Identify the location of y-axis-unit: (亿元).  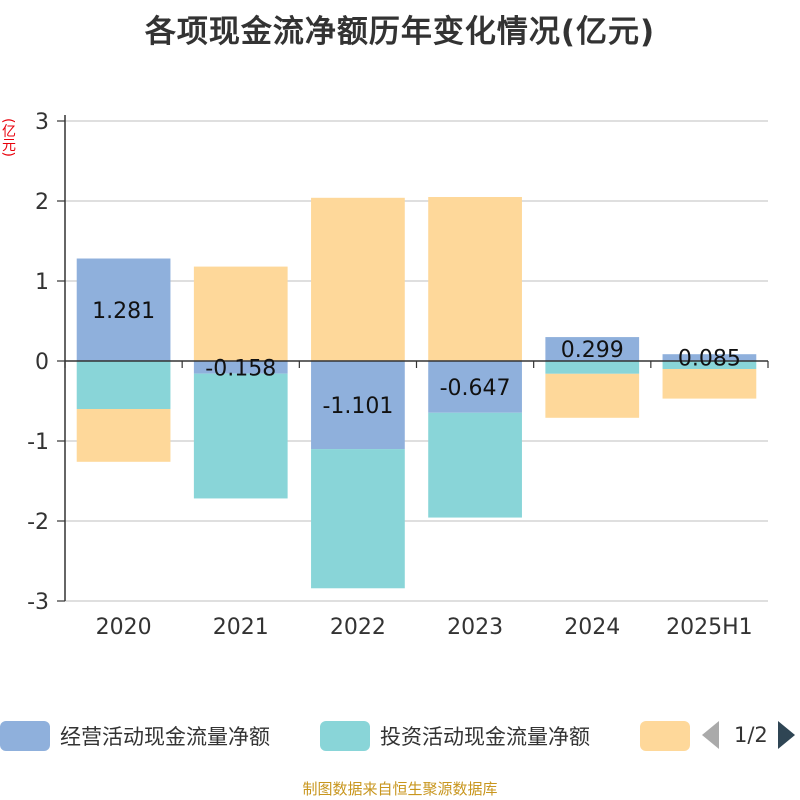
(8, 137).